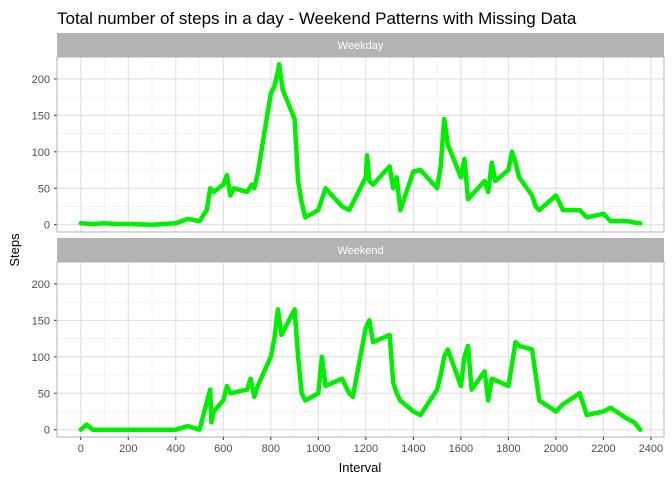 This screenshot has width=672, height=480. What do you see at coordinates (556, 449) in the screenshot?
I see `x-tick-label: 2000` at bounding box center [556, 449].